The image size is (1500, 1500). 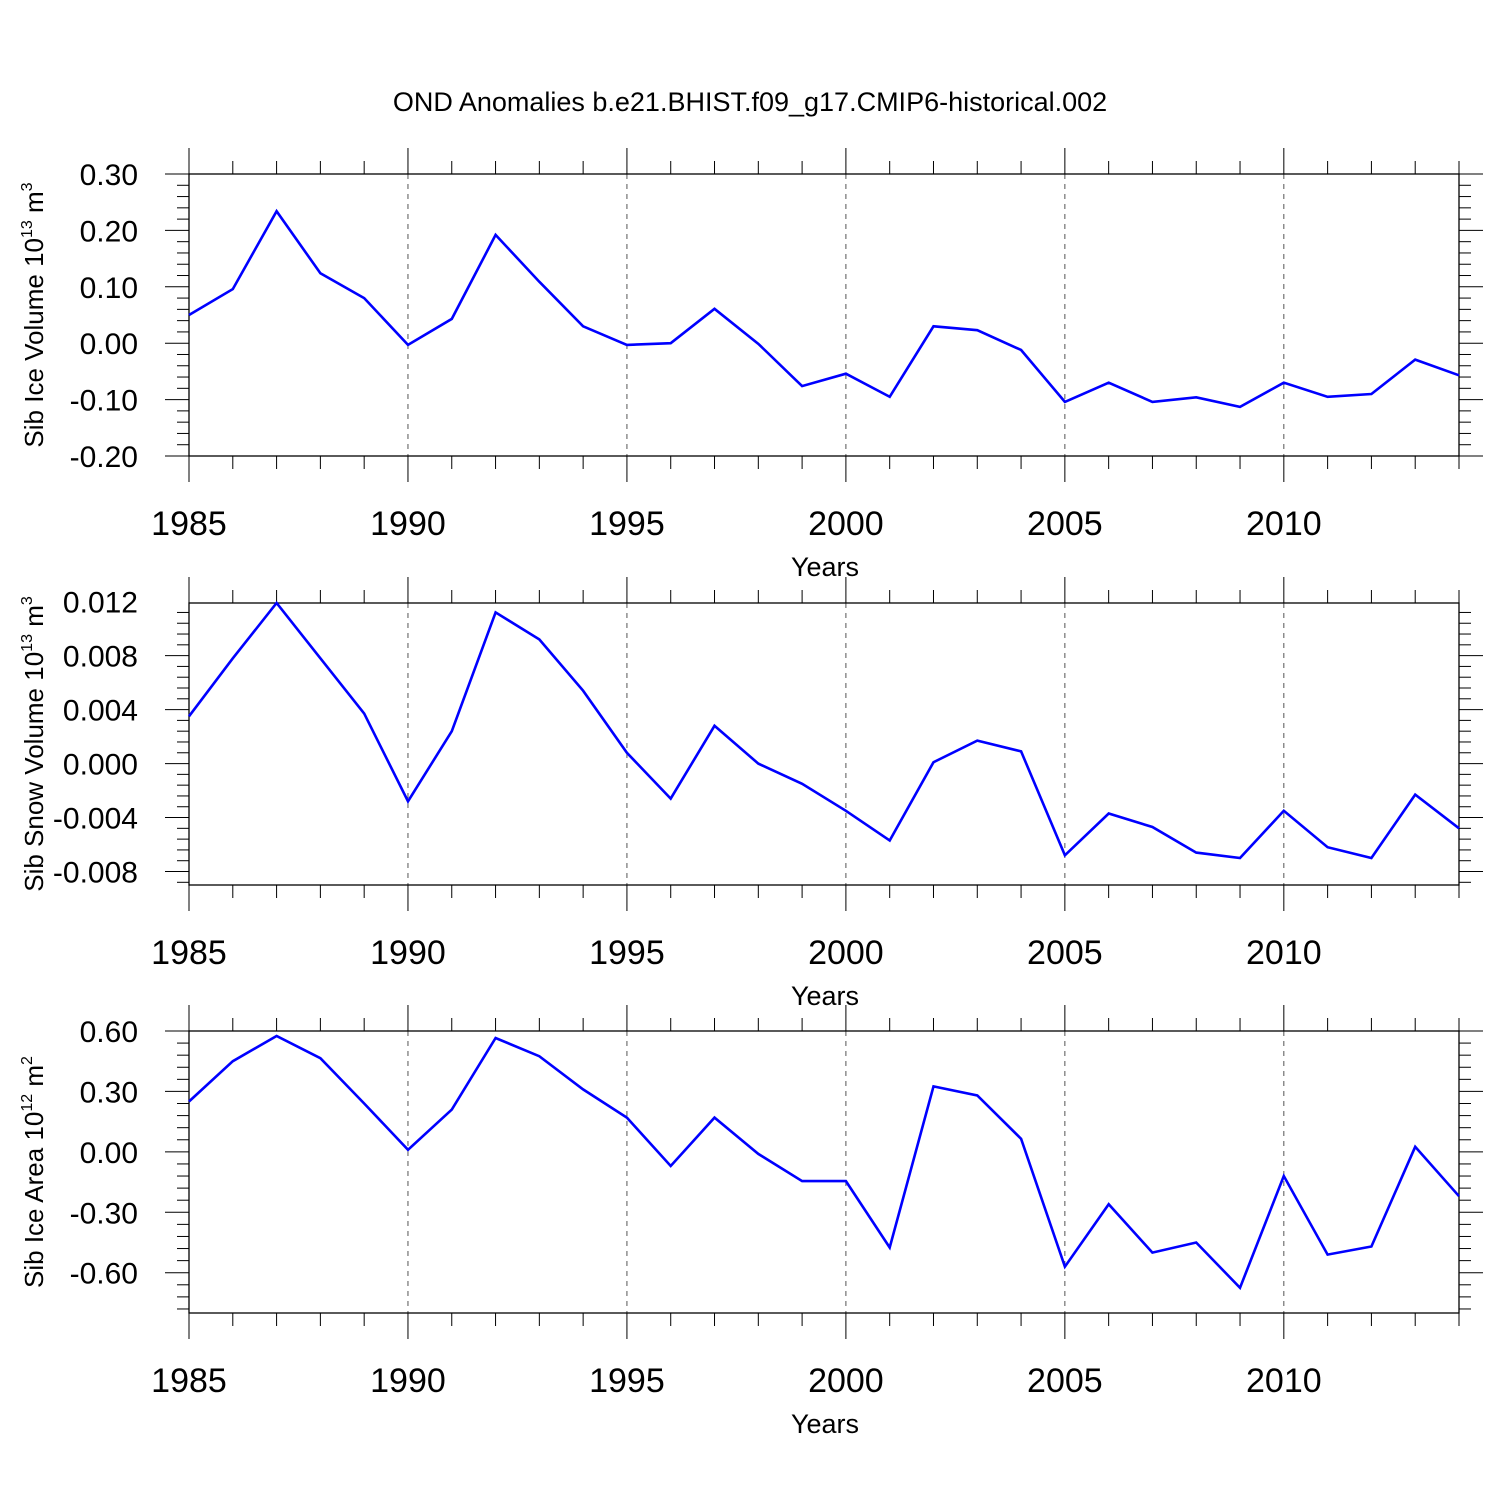 I want to click on y-tick-label: 0.10, so click(x=109, y=288).